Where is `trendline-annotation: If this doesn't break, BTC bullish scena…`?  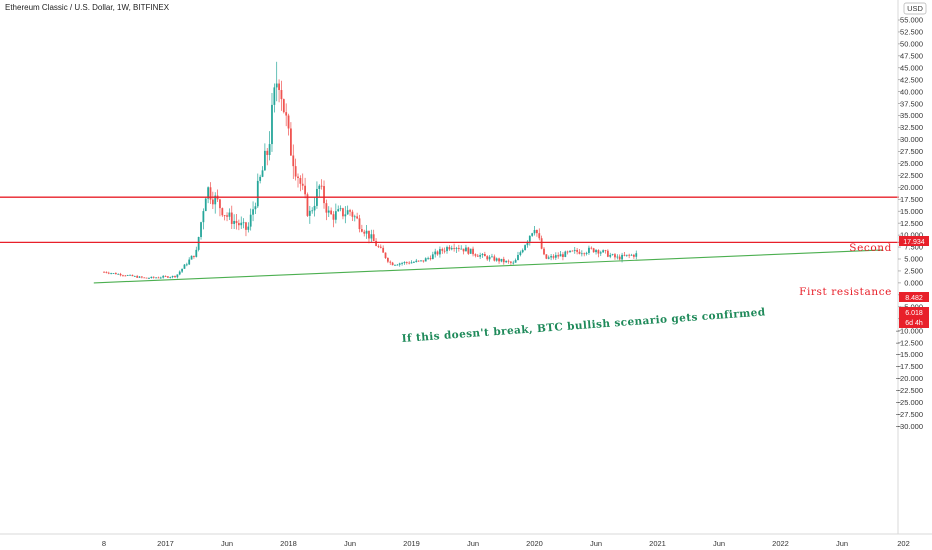
trendline-annotation: If this doesn't break, BTC bullish scena… is located at coordinates (583, 325).